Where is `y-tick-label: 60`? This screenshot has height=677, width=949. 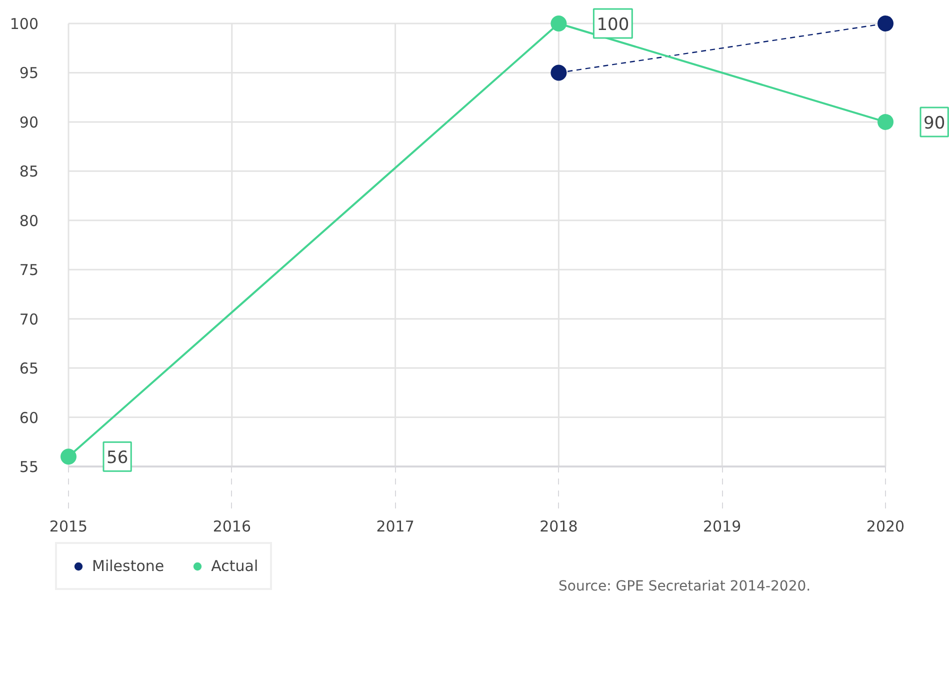 y-tick-label: 60 is located at coordinates (29, 417).